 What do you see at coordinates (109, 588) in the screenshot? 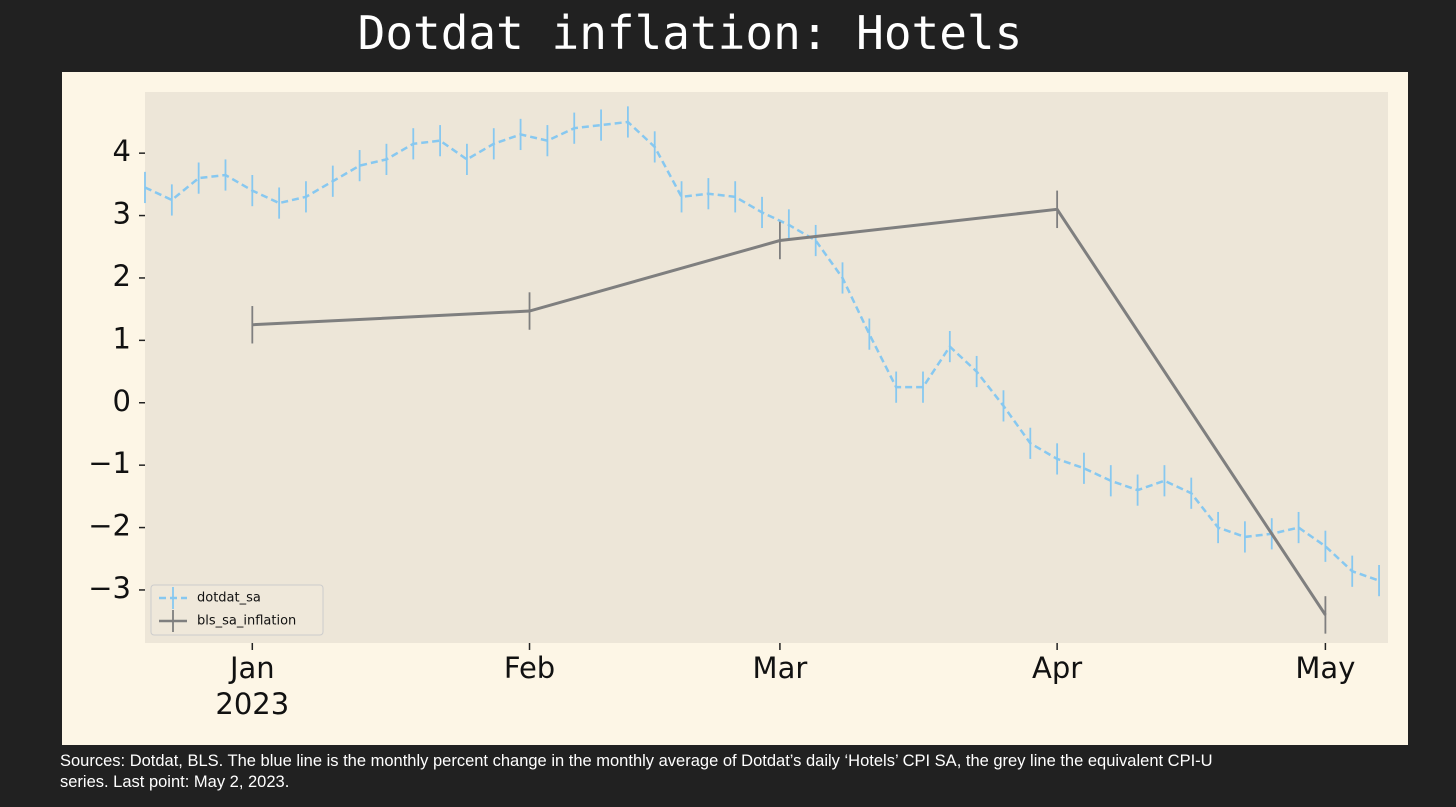
I see `y-tick-label: −3` at bounding box center [109, 588].